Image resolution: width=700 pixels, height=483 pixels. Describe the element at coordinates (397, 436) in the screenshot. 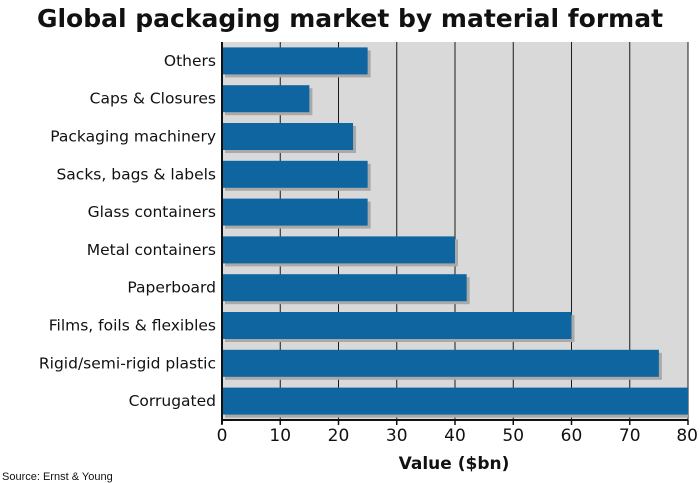

I see `x-tick-label: 30` at that location.